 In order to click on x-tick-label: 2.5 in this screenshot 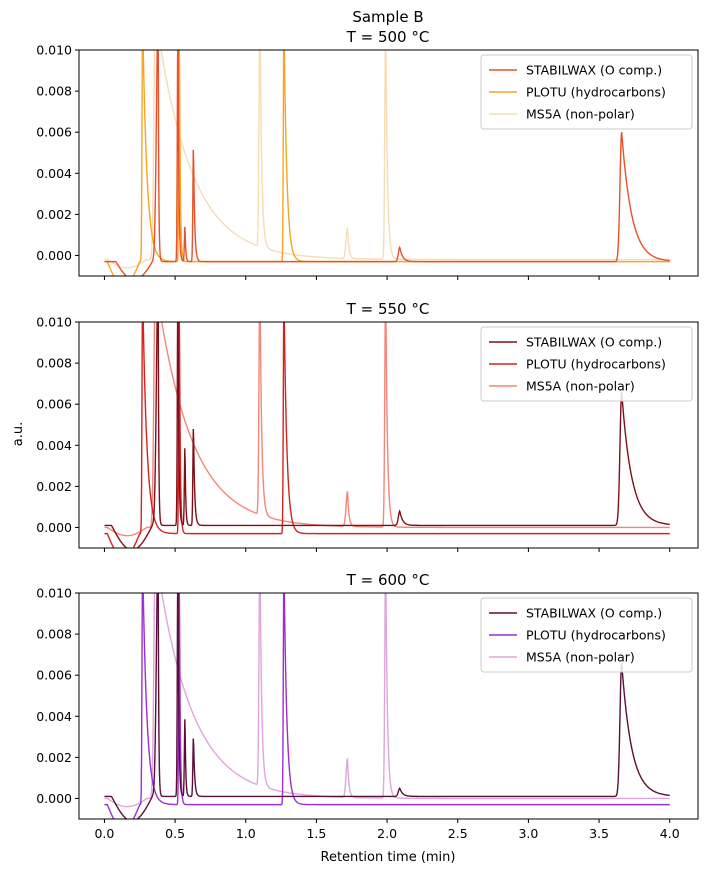, I will do `click(458, 833)`.